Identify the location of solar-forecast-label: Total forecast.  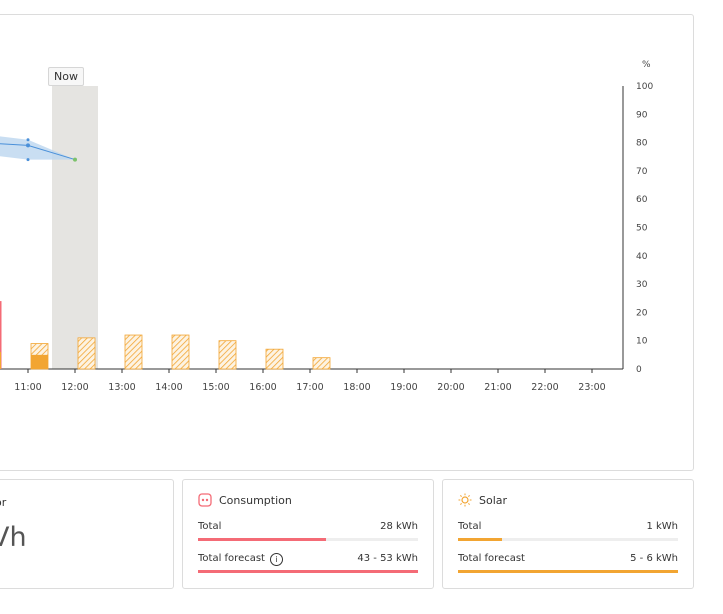
(491, 558).